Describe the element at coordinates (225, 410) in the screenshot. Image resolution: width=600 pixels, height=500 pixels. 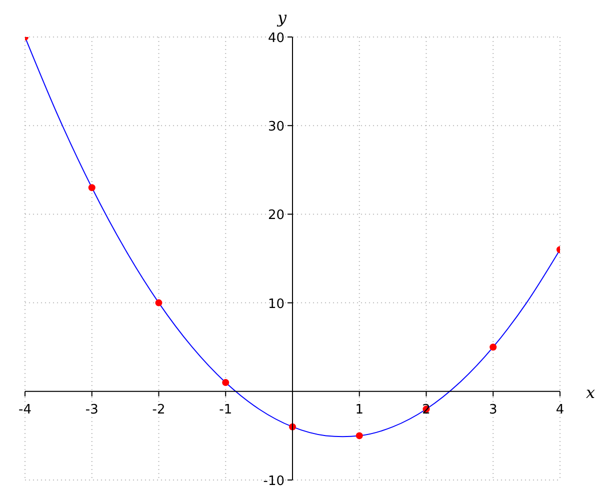
I see `x-tick-label: -1` at that location.